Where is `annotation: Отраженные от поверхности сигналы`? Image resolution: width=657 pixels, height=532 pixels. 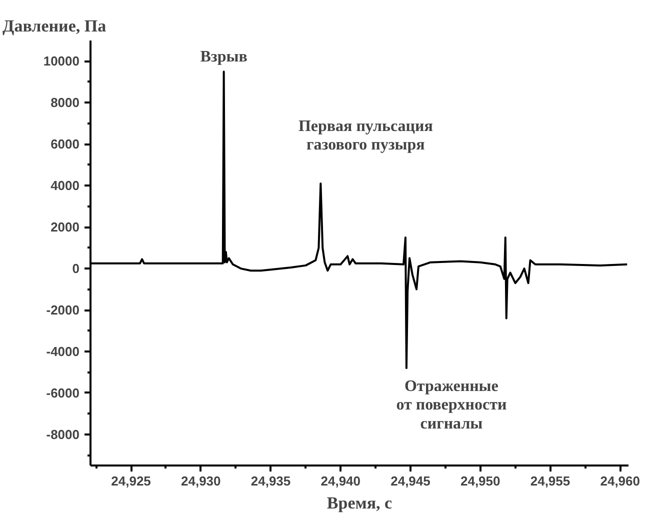 annotation: Отраженные от поверхности сигналы is located at coordinates (451, 405).